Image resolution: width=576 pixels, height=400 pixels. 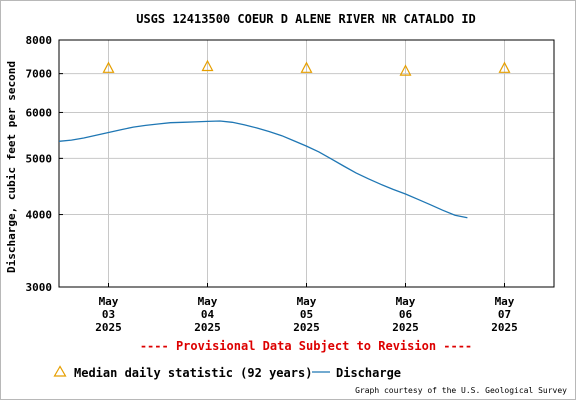 I want to click on x-tick-label: 07, so click(x=504, y=314).